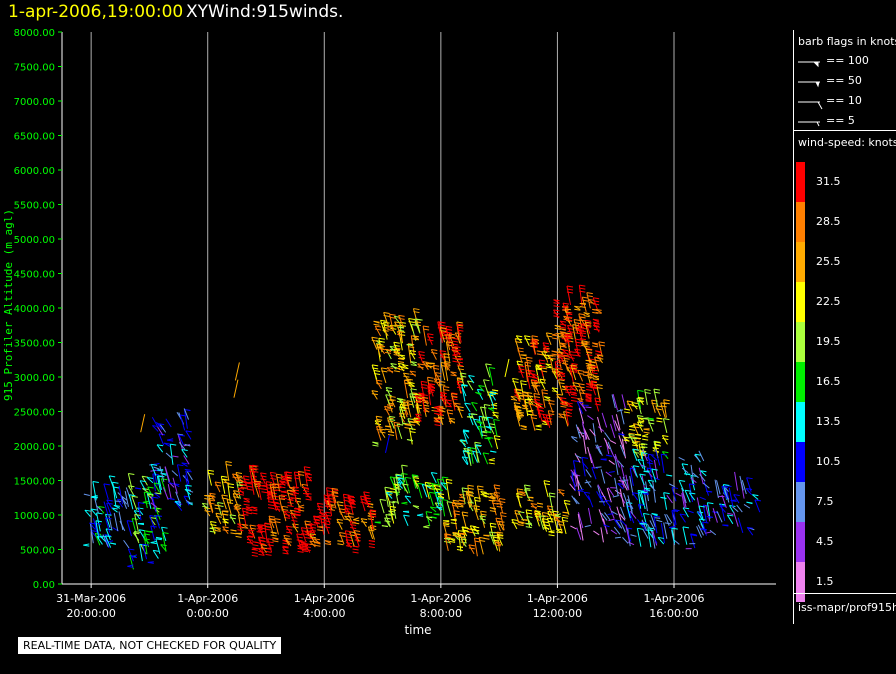 Image resolution: width=896 pixels, height=674 pixels. I want to click on y-tick-label: 4500.00, so click(34, 275).